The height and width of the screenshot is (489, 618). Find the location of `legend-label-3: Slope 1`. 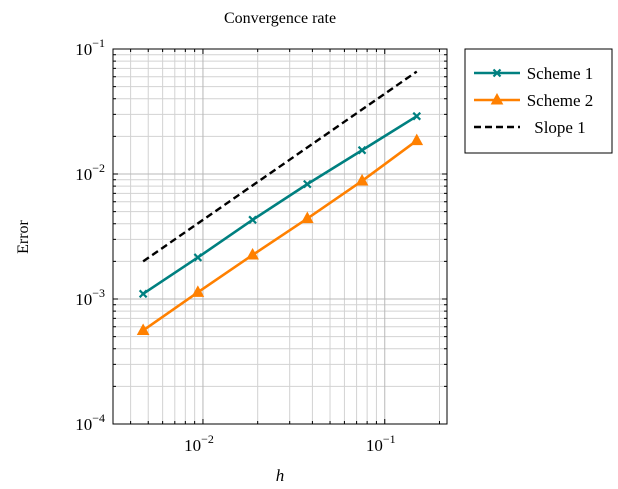

legend-label-3: Slope 1 is located at coordinates (559, 127).